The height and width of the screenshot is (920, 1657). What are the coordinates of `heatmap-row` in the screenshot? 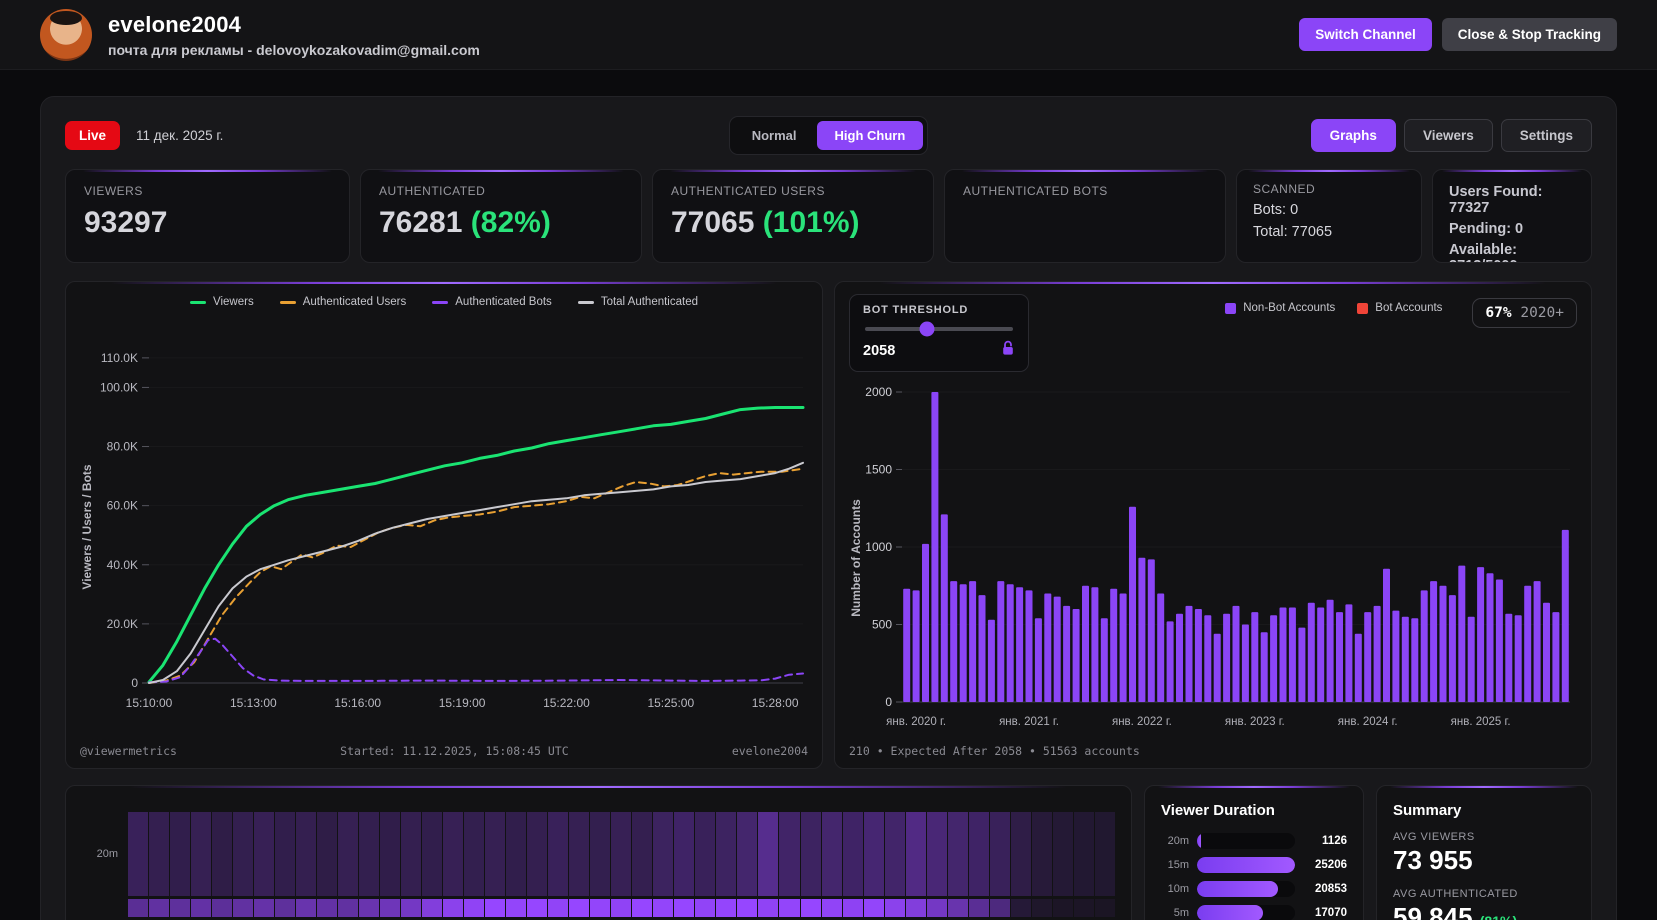 It's located at (621, 908).